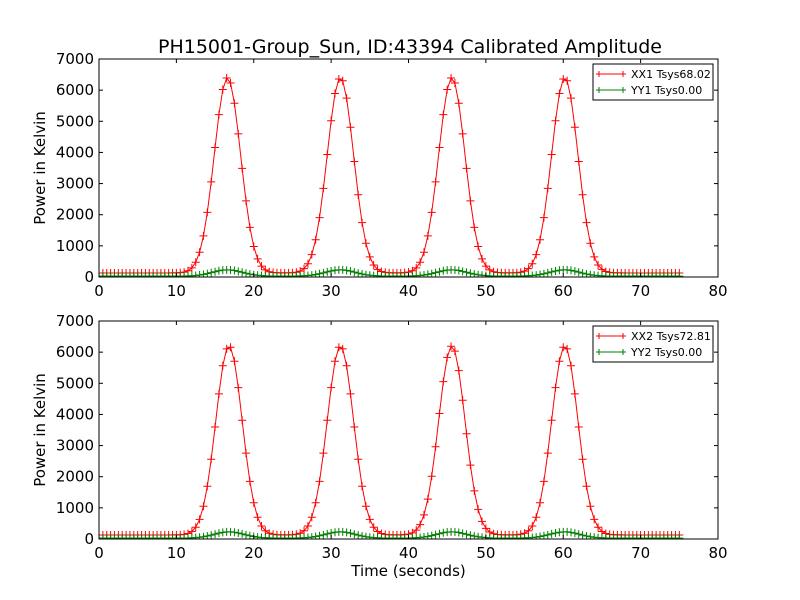 The width and height of the screenshot is (800, 600). Describe the element at coordinates (75, 352) in the screenshot. I see `y-tick-label: 6000` at that location.